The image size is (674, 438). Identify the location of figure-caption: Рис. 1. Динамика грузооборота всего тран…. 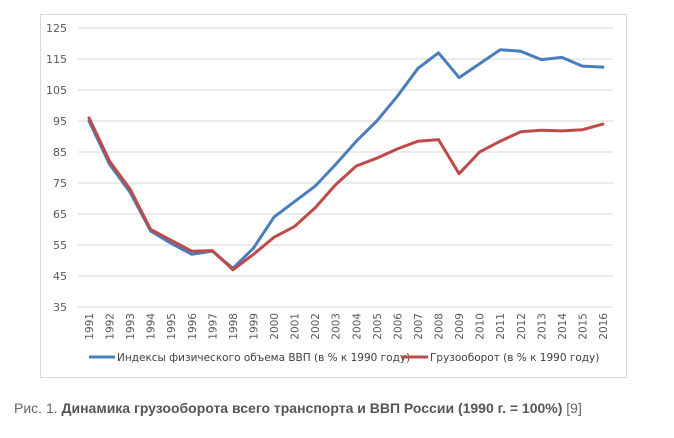
(298, 408).